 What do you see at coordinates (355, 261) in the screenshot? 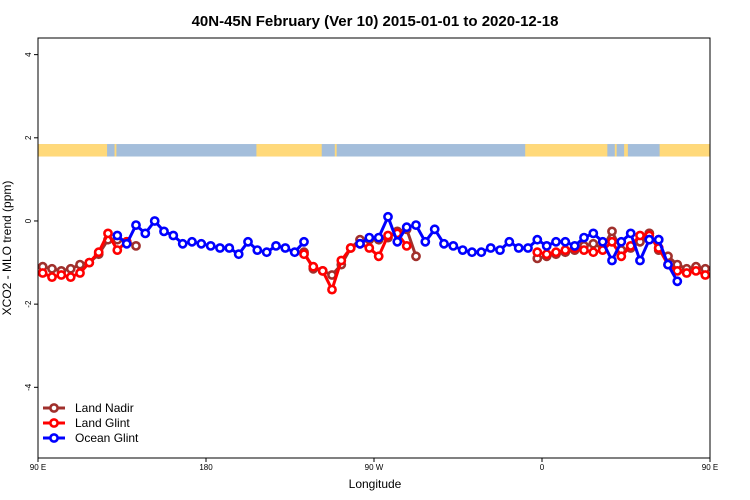
I see `series-line` at bounding box center [355, 261].